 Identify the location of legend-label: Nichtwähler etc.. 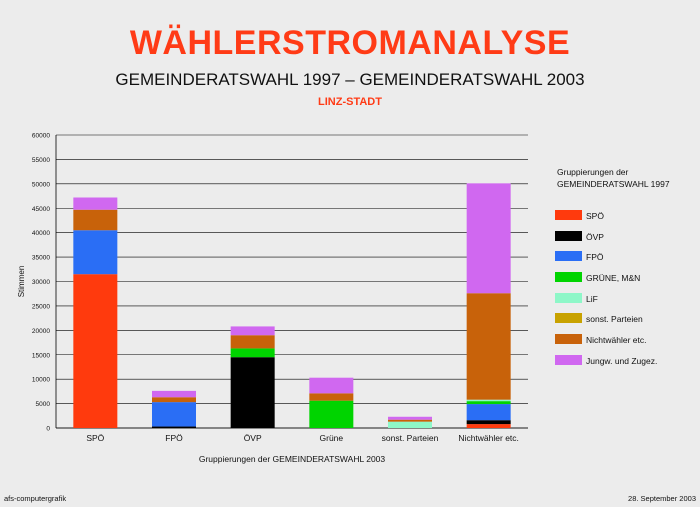
(616, 340).